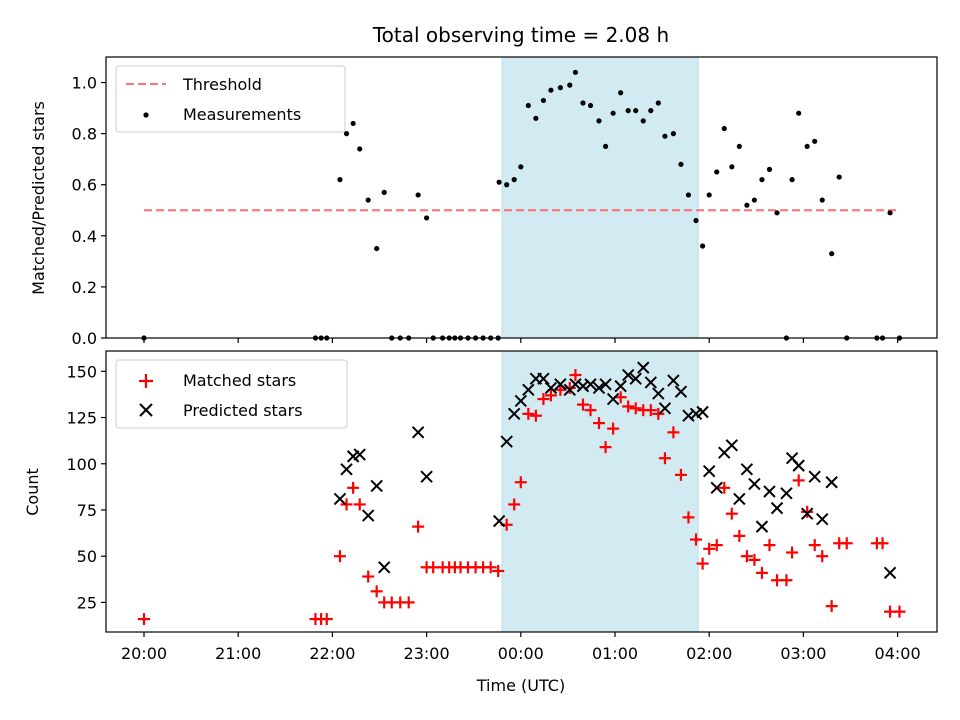  Describe the element at coordinates (427, 653) in the screenshot. I see `x-tick-label: 23:00` at that location.